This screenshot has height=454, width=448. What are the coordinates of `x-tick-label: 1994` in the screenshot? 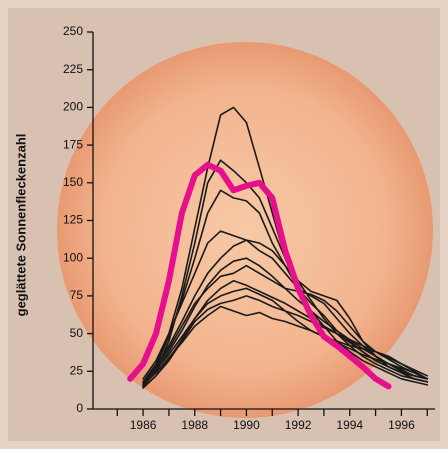 It's located at (349, 425).